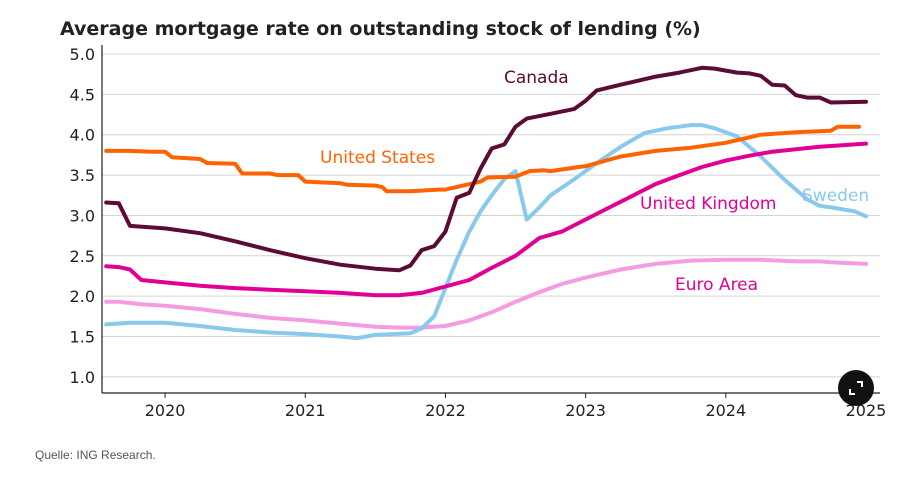 The width and height of the screenshot is (916, 484). I want to click on y-tick-label-2.0: 2.0, so click(82, 296).